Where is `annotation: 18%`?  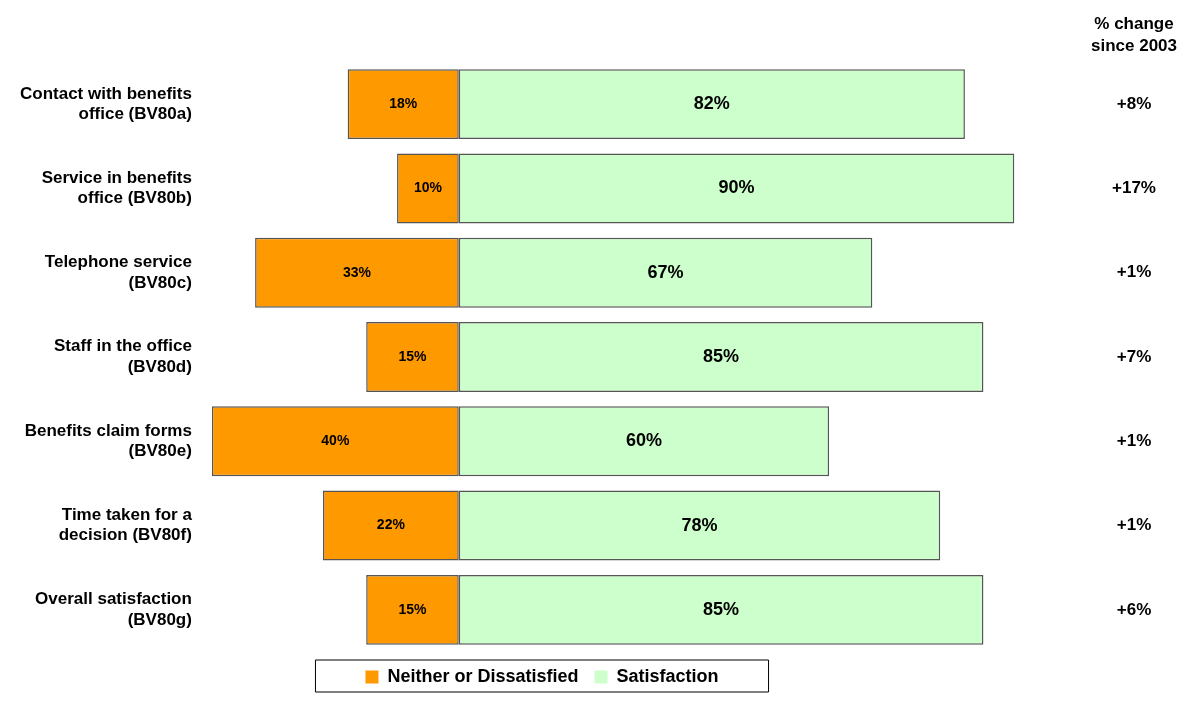 annotation: 18% is located at coordinates (403, 103).